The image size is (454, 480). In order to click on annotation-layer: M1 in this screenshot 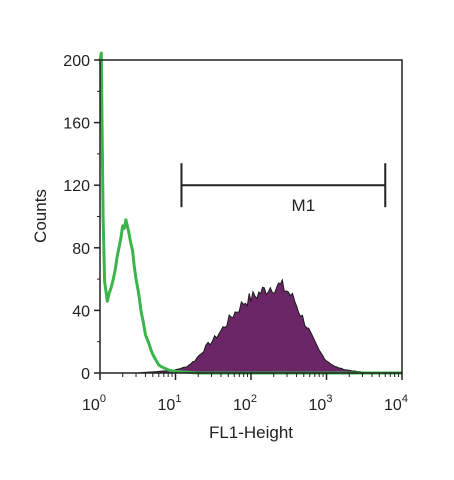, I will do `click(283, 189)`.